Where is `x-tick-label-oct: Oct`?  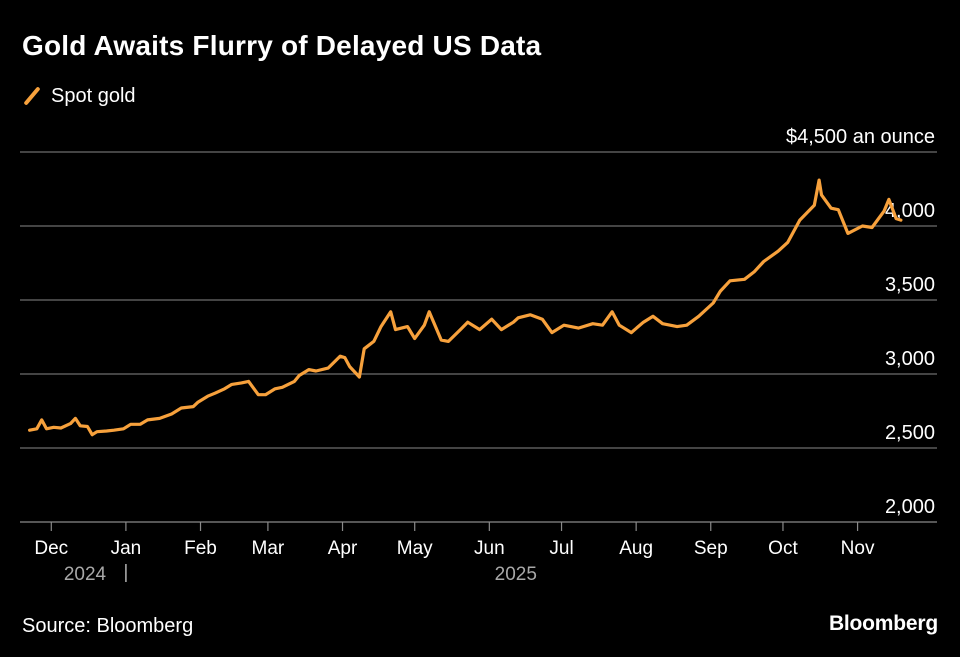
x-tick-label-oct: Oct is located at coordinates (783, 548).